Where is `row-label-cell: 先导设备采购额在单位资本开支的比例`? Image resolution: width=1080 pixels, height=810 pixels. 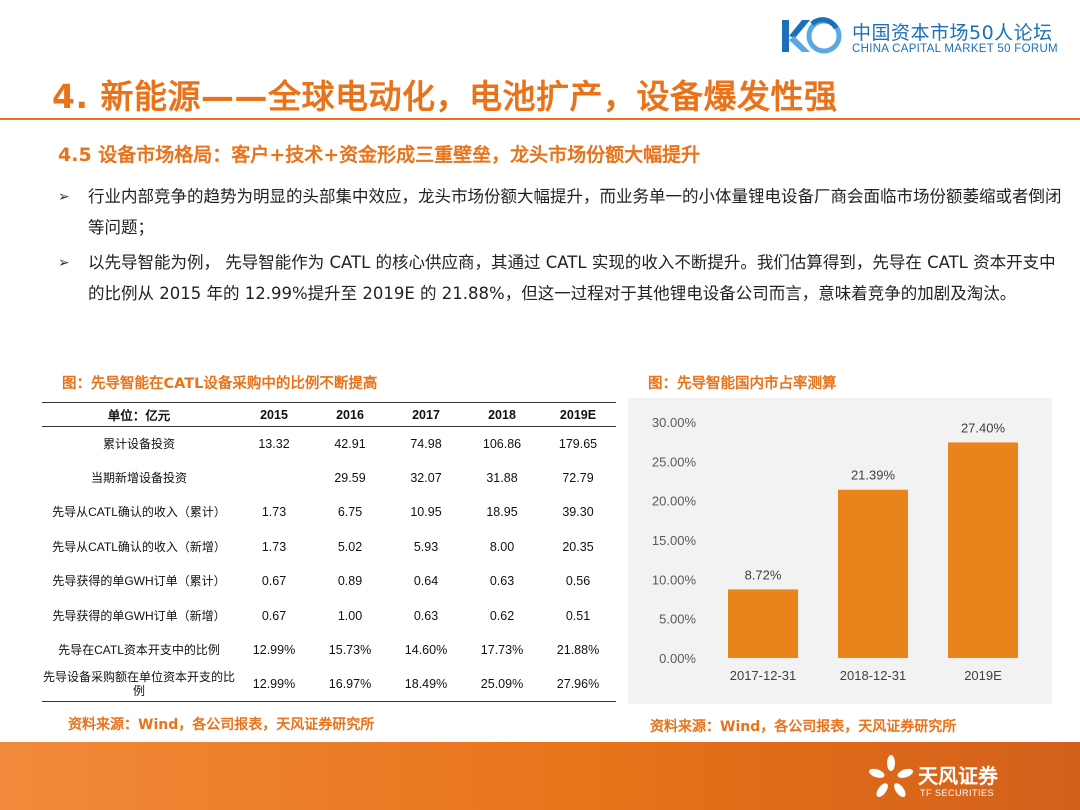
row-label-cell: 先导设备采购额在单位资本开支的比例 is located at coordinates (139, 685).